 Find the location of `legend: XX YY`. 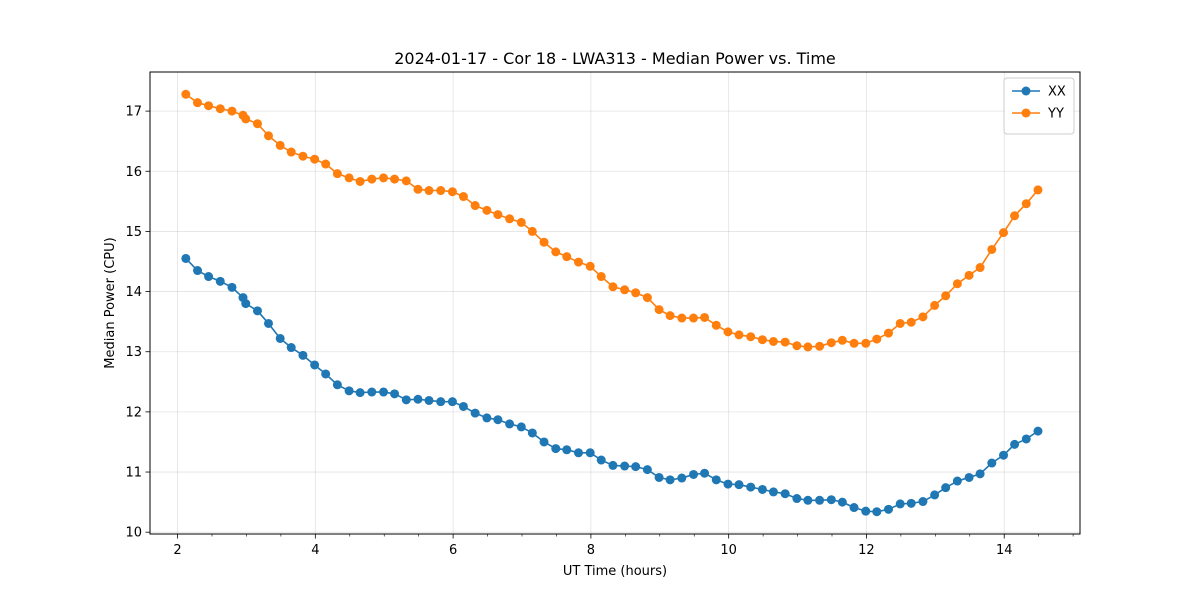

legend: XX YY is located at coordinates (1039, 106).